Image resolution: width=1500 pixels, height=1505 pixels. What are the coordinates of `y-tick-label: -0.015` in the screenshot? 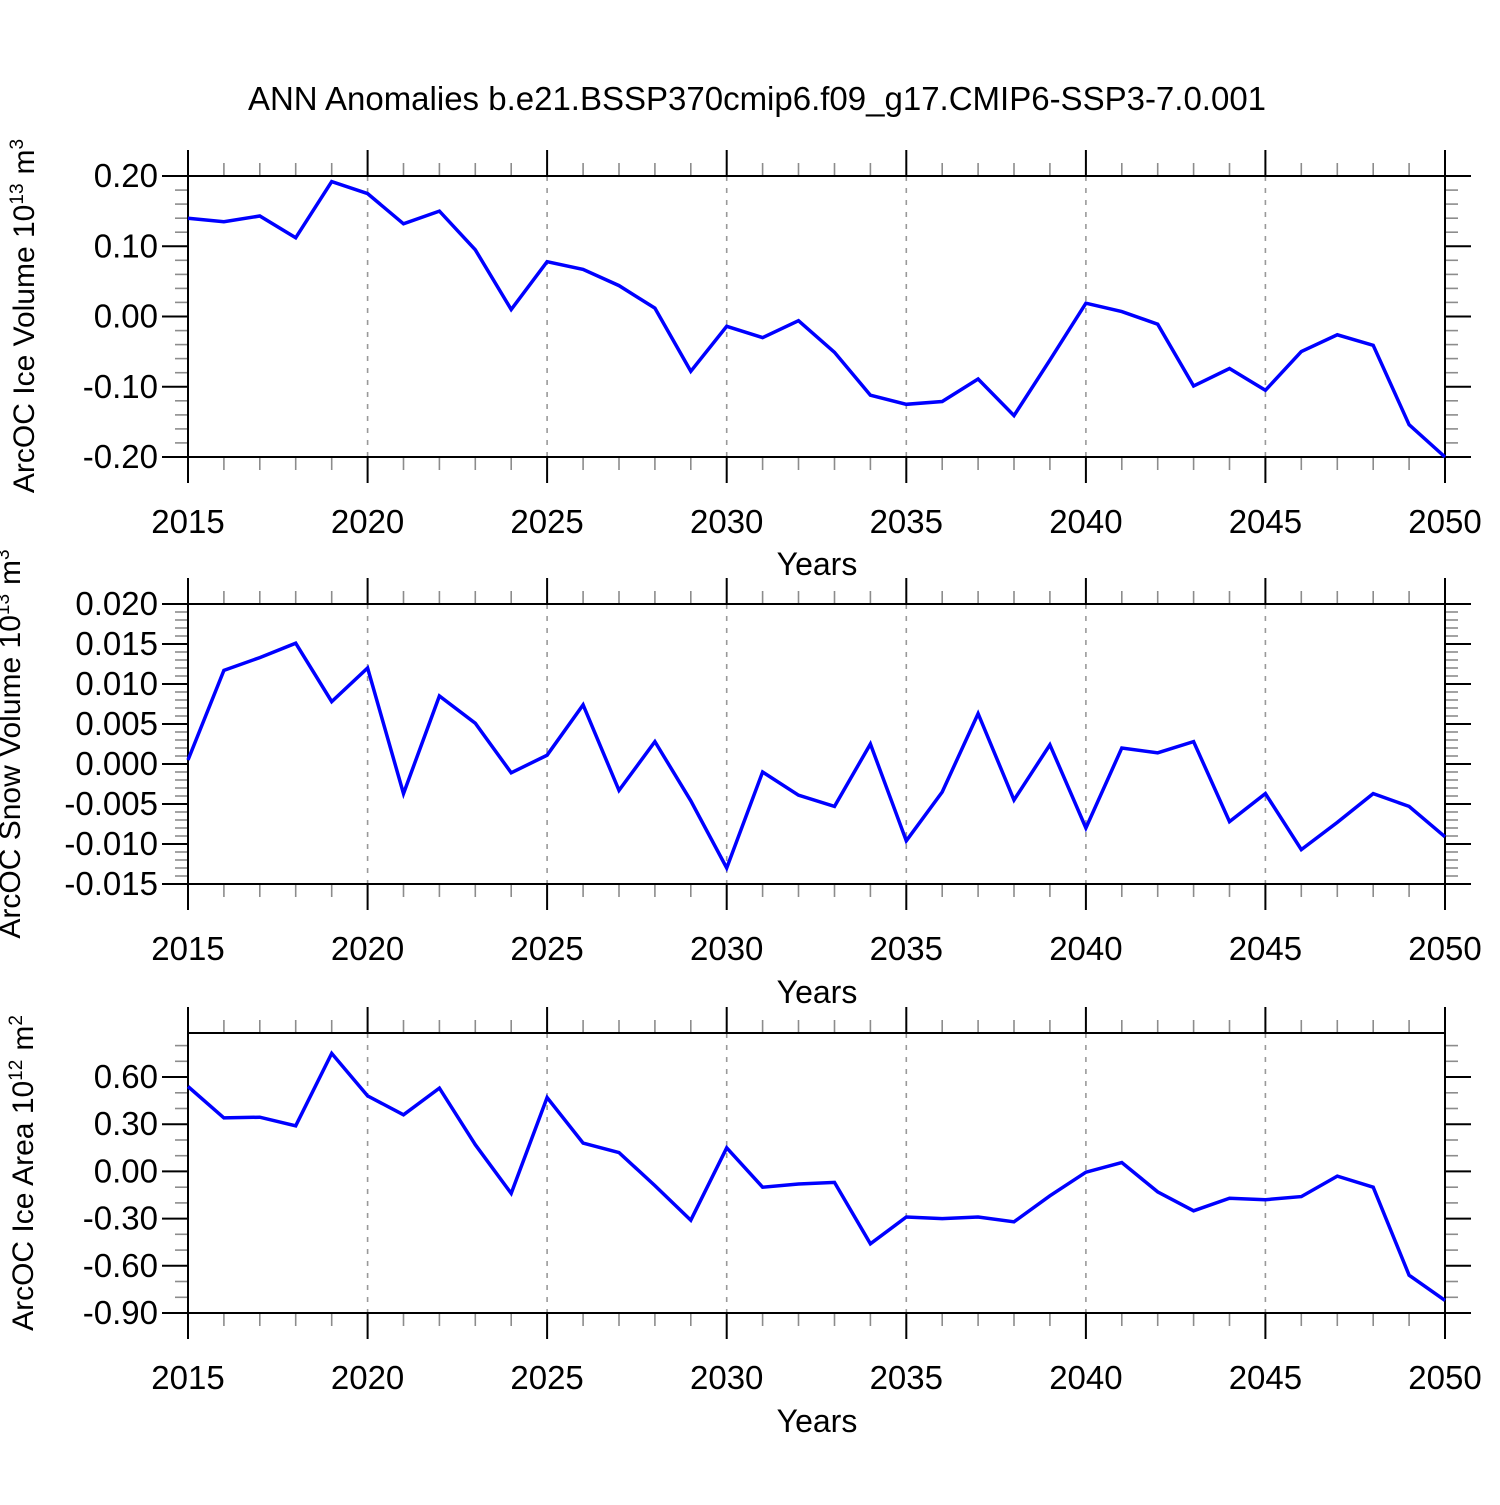 It's located at (111, 883).